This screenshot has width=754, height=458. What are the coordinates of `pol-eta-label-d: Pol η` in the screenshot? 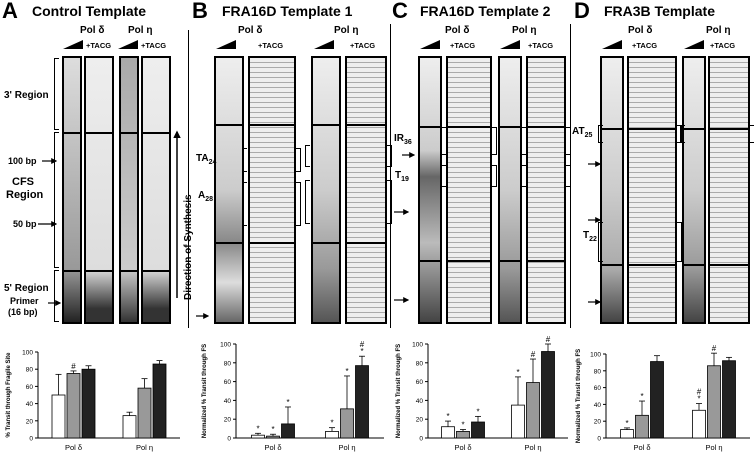 It's located at (718, 30).